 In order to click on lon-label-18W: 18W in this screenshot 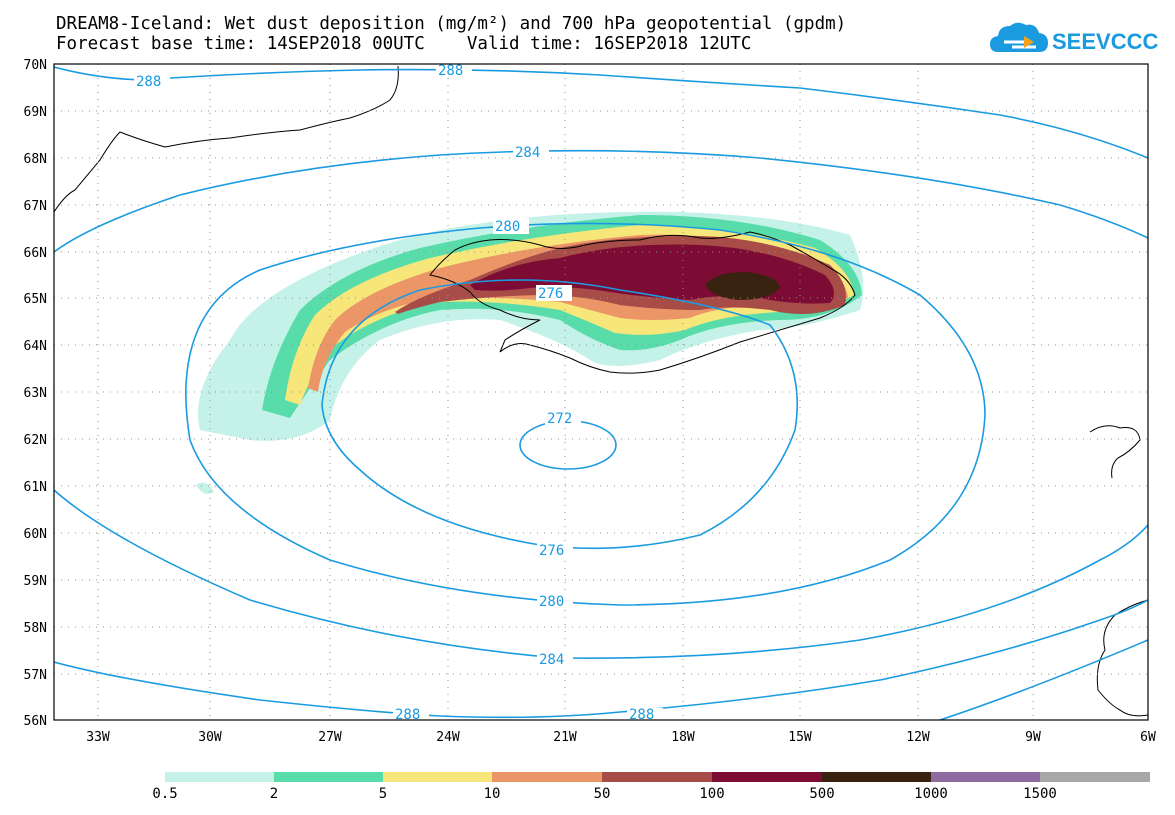, I will do `click(683, 737)`.